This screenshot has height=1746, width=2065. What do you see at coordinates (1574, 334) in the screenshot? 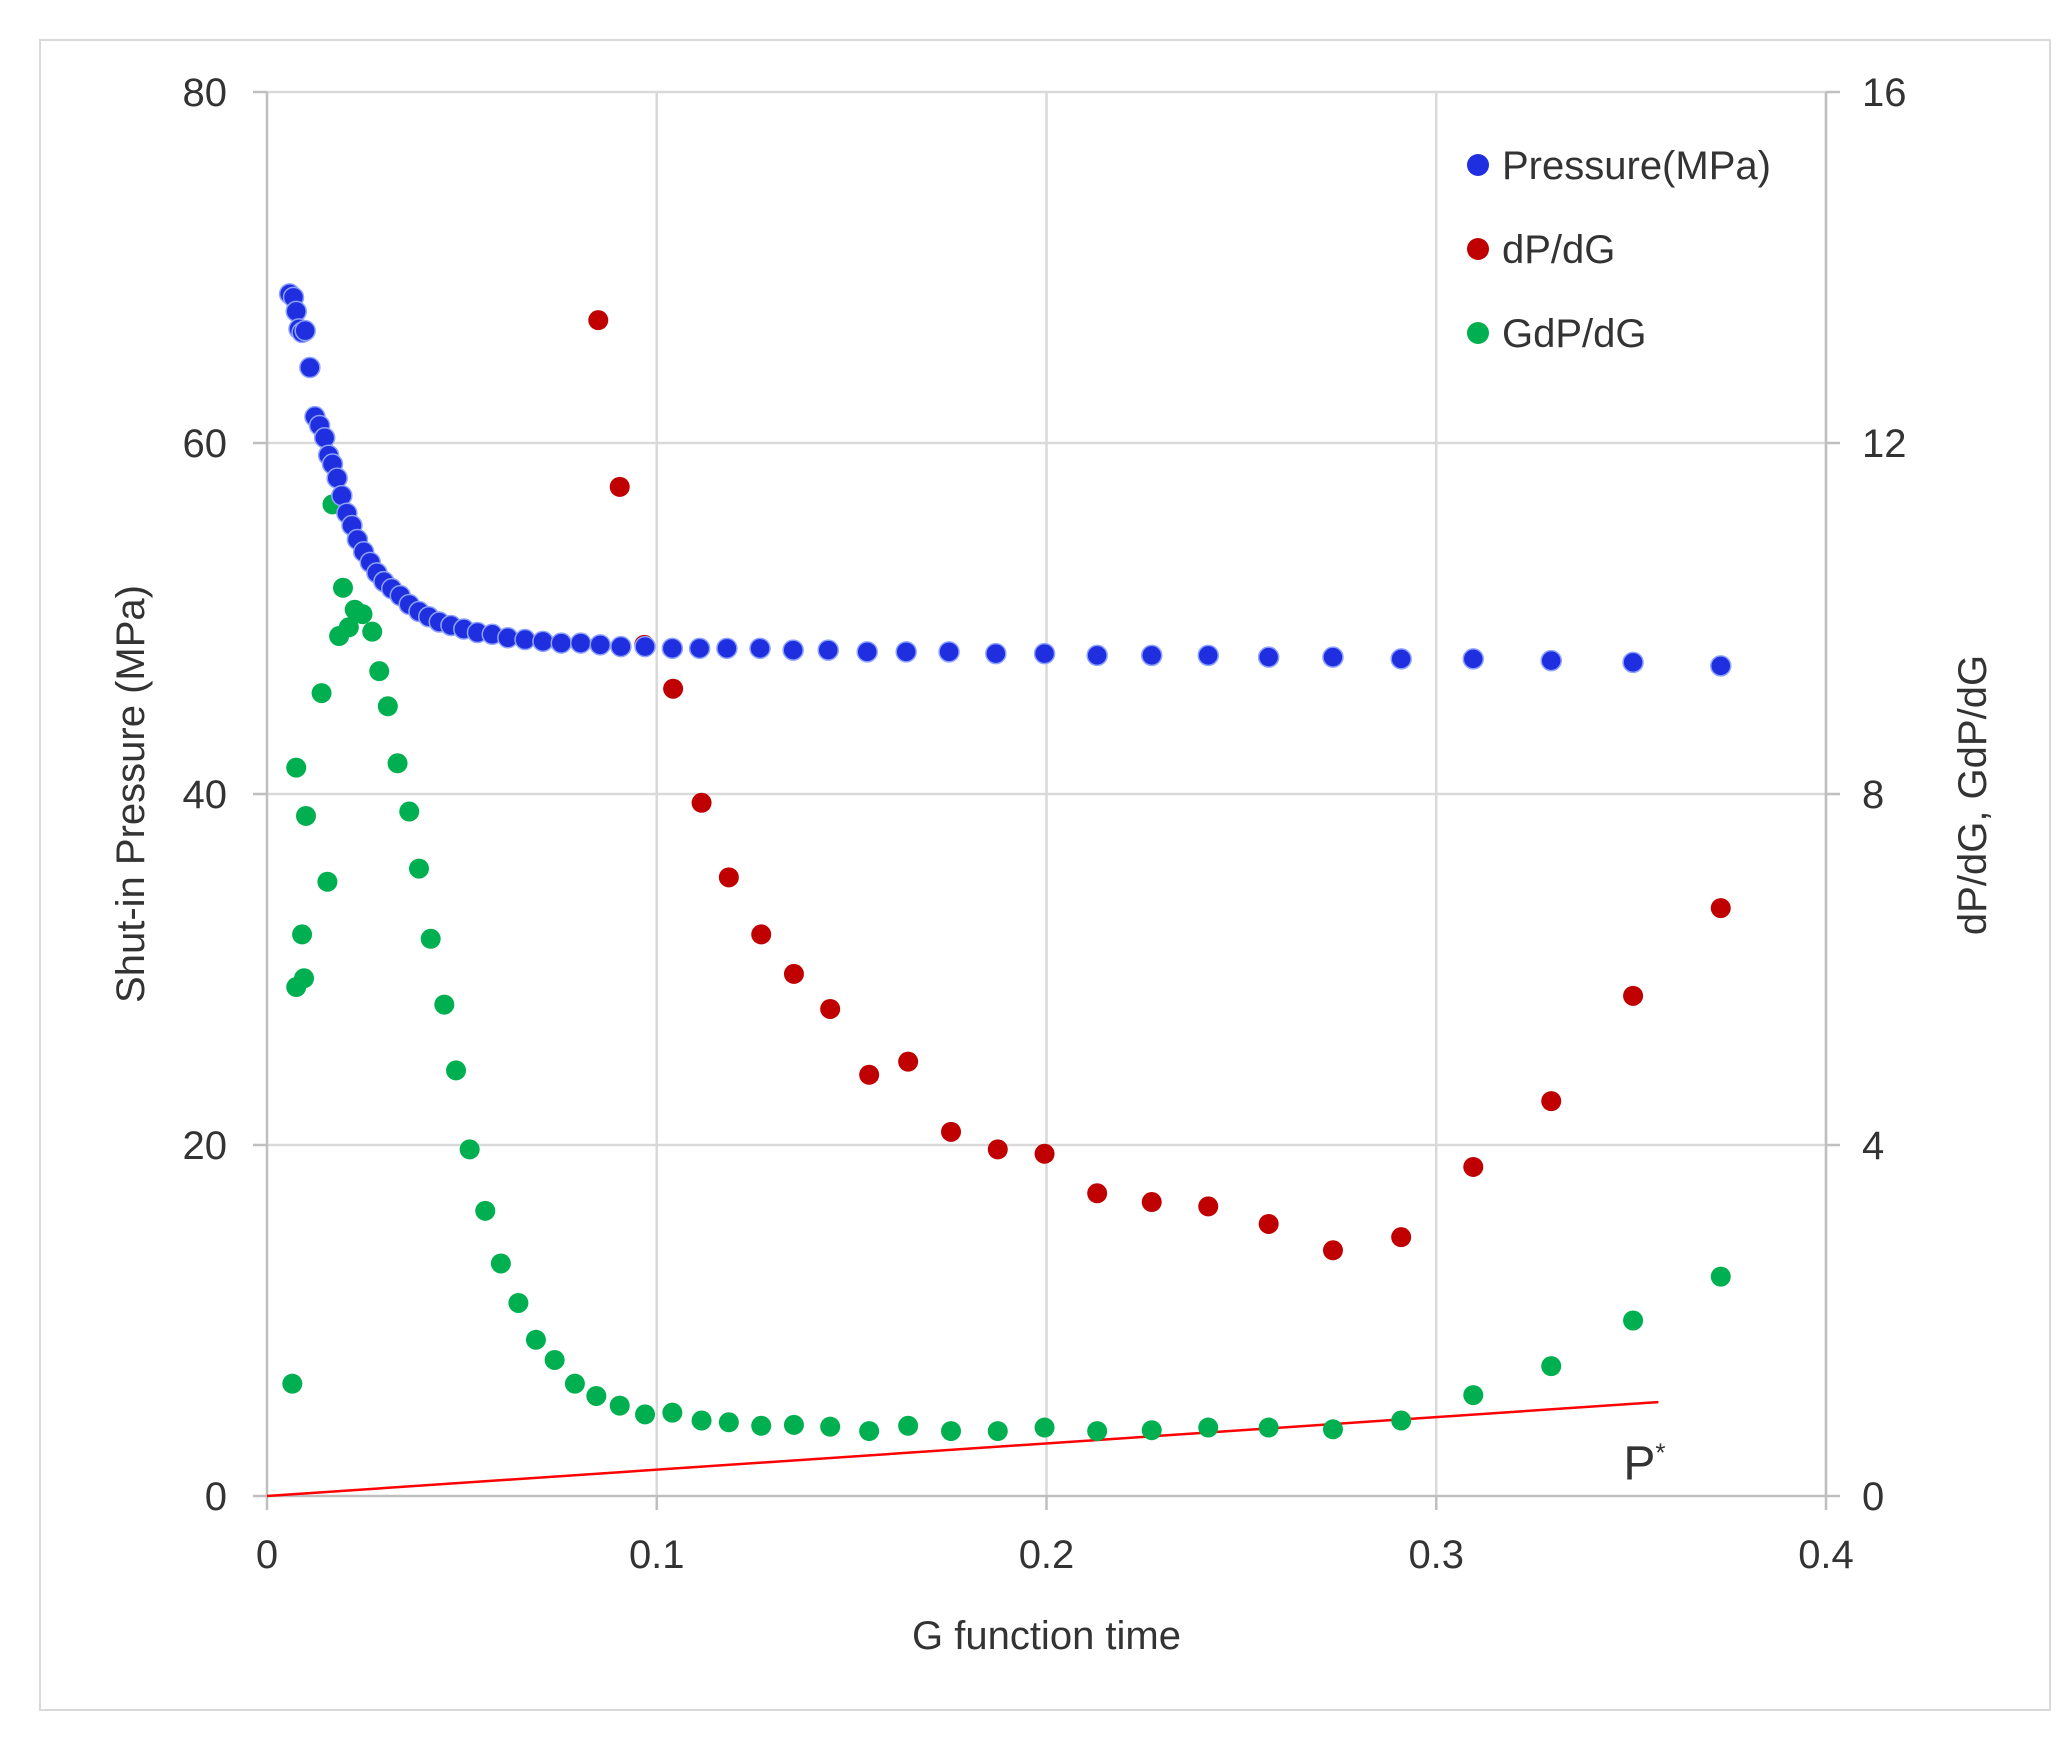
I see `legend-label-gdpdg: GdP/dG` at bounding box center [1574, 334].